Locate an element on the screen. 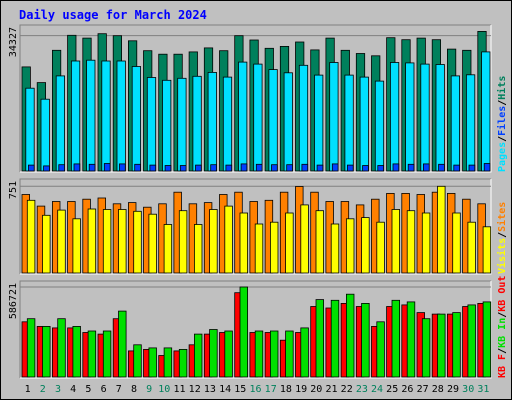 The height and width of the screenshot is (400, 512). x-tick-label-day-23: 23 is located at coordinates (362, 389).